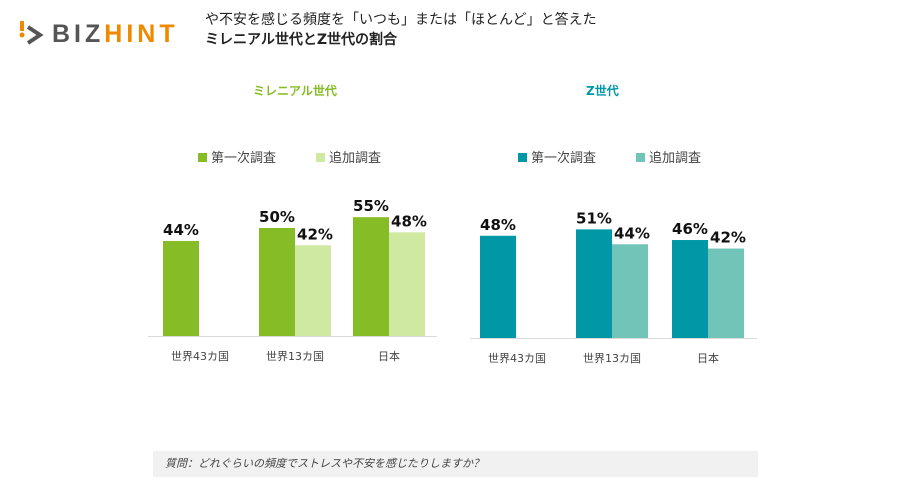 This screenshot has height=486, width=900. I want to click on genz-legend: 第一次調査 追加調査, so click(609, 156).